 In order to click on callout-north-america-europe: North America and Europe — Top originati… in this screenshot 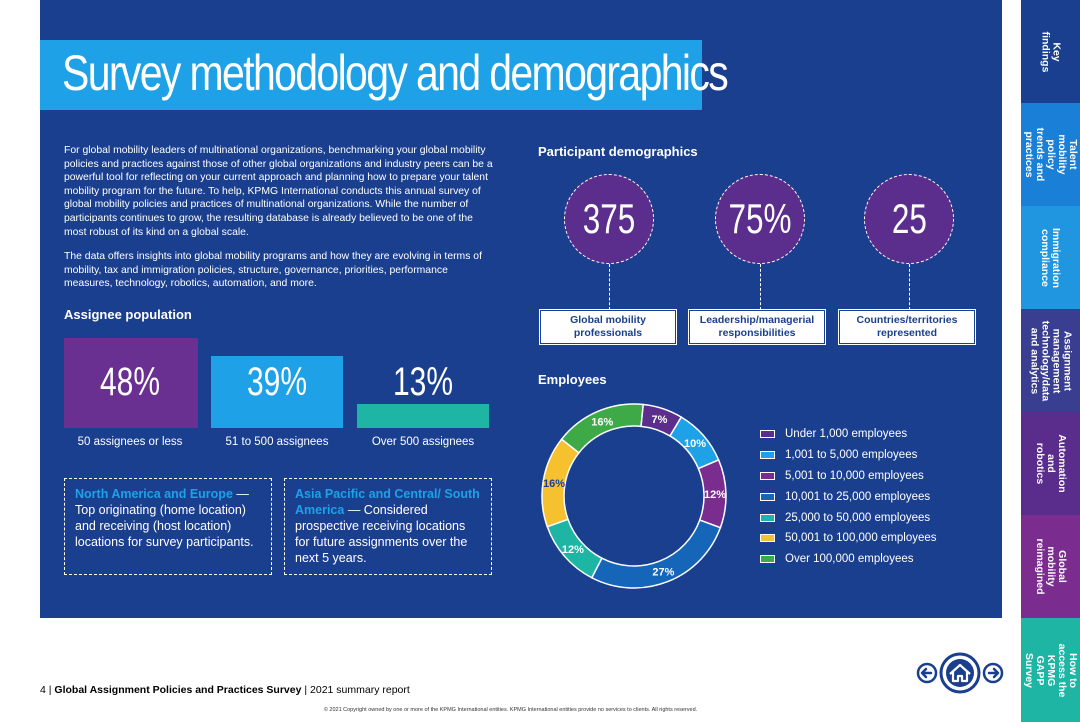, I will do `click(168, 526)`.